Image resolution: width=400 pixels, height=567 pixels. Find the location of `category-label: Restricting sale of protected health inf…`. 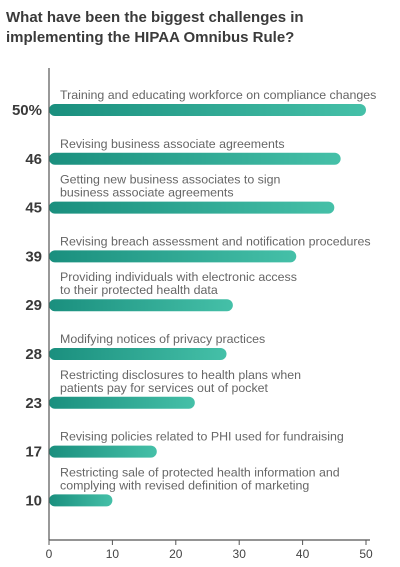

category-label: Restricting sale of protected health inf… is located at coordinates (200, 472).